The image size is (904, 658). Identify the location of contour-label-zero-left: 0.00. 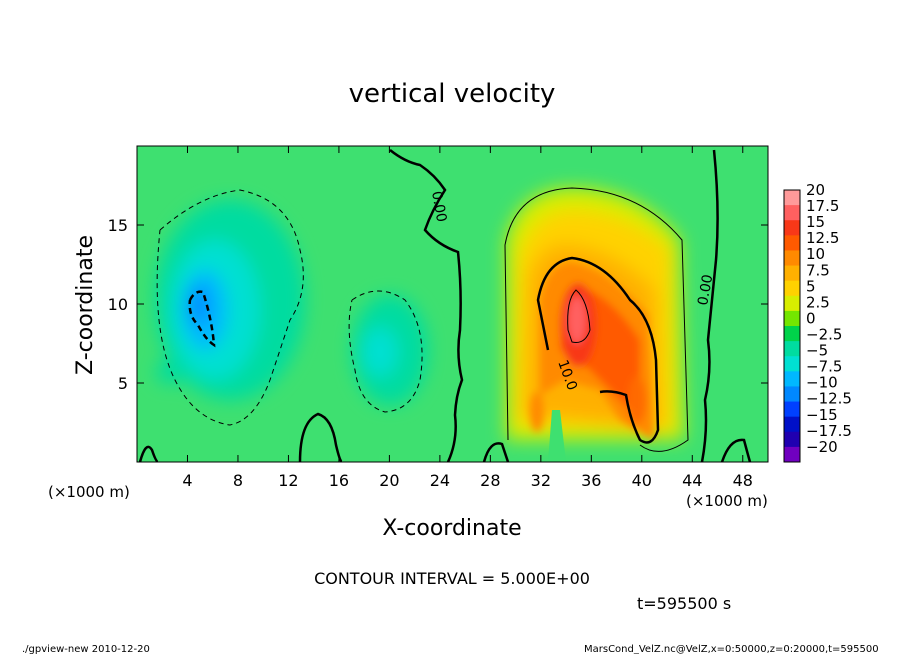
(438, 206).